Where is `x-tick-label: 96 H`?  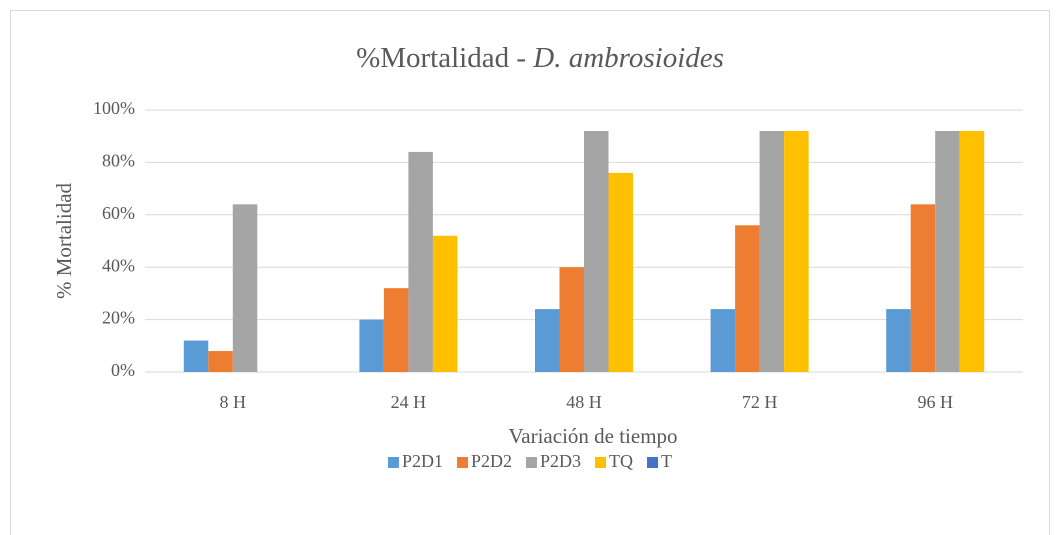 x-tick-label: 96 H is located at coordinates (935, 402).